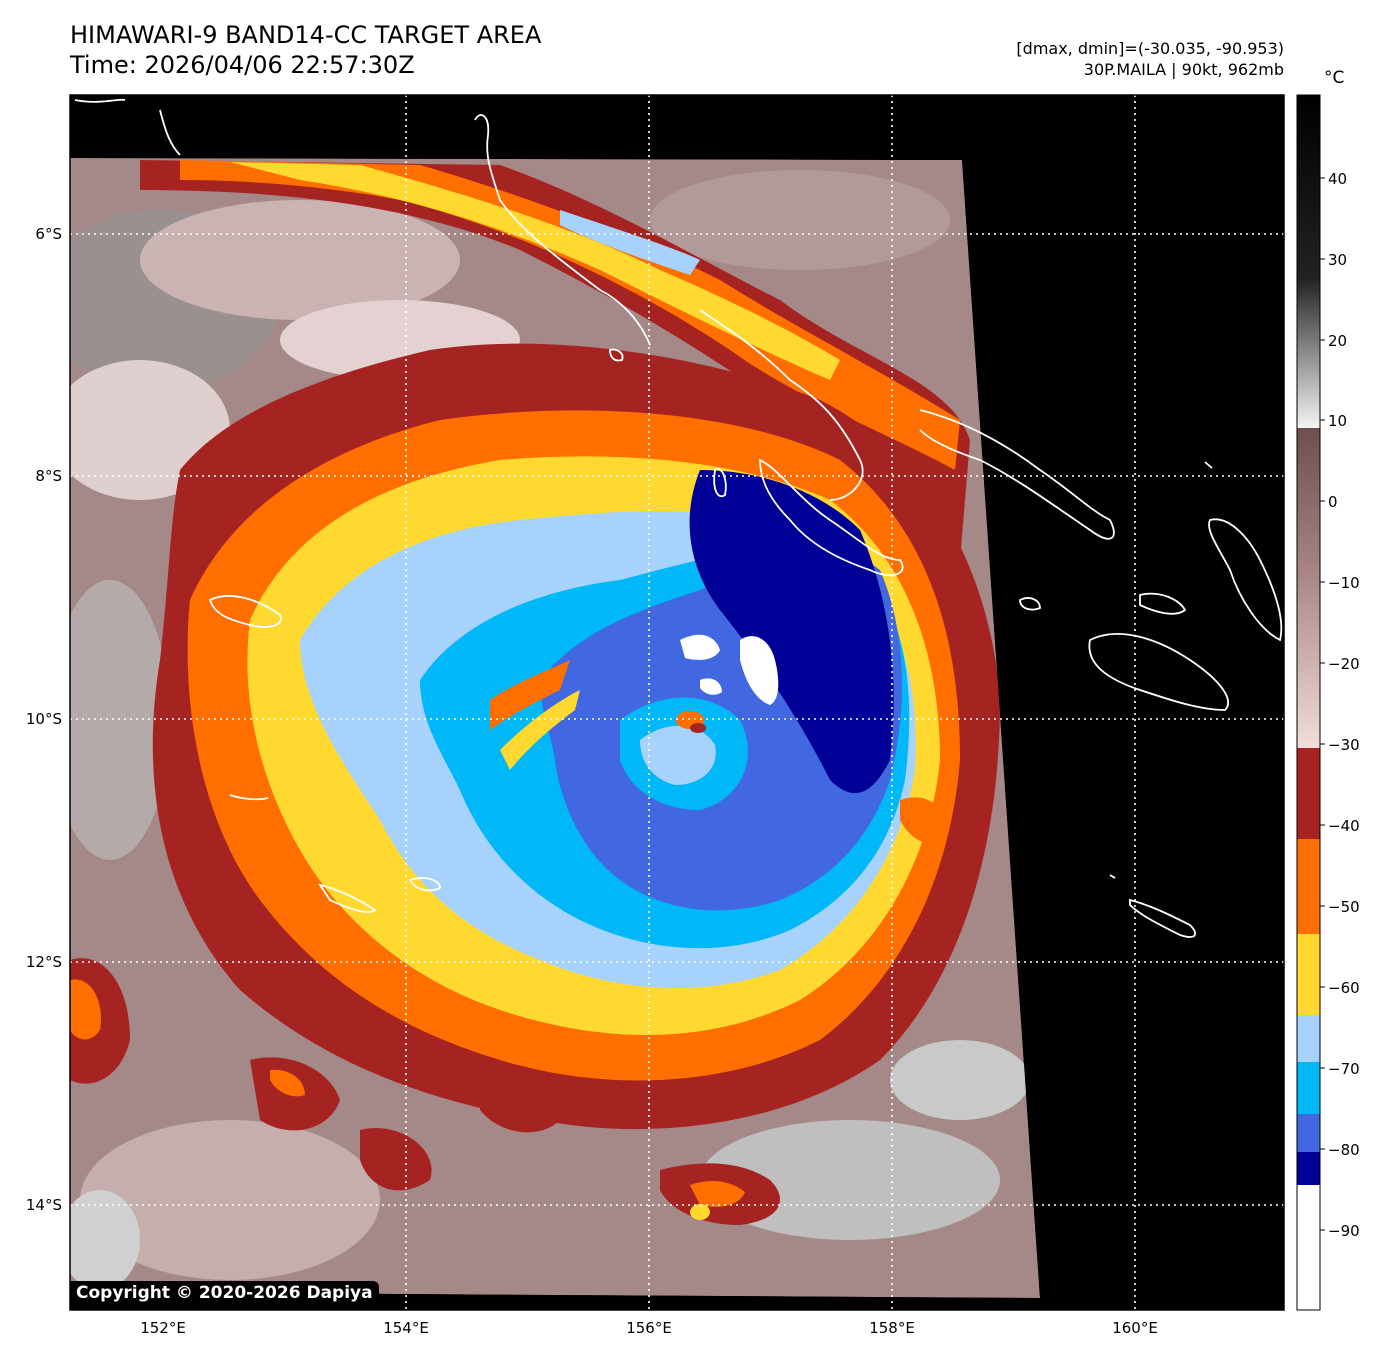 Image resolution: width=1388 pixels, height=1359 pixels. I want to click on copyright-label: Copyright © 2020-2026 Dapiya, so click(224, 1293).